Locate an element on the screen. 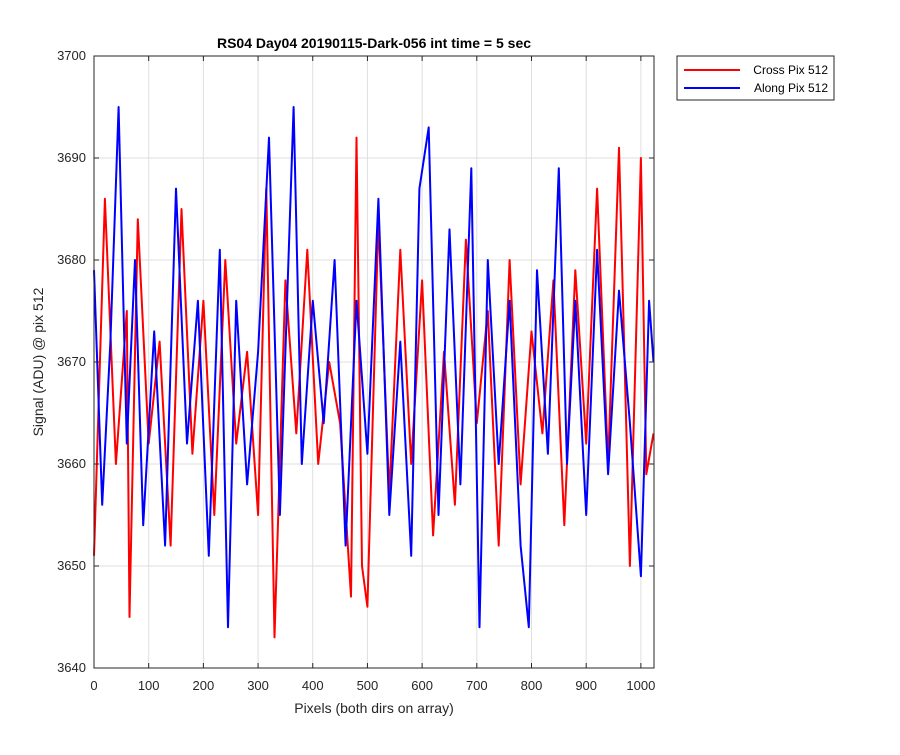 The width and height of the screenshot is (900, 755). legend: Cross Pix 512 Along Pix 512 is located at coordinates (755, 78).